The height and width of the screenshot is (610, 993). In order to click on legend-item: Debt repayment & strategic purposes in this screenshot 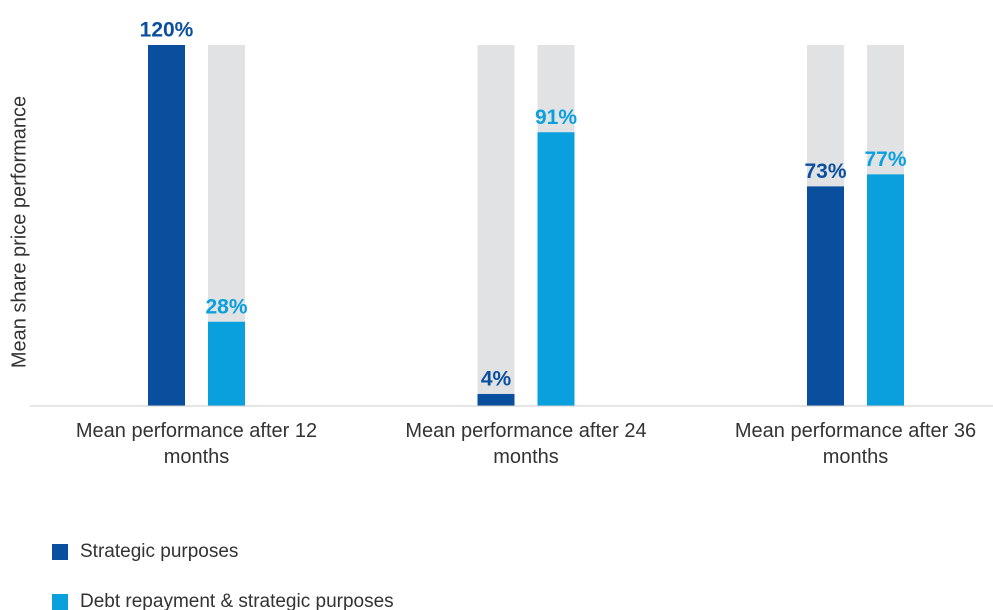, I will do `click(223, 600)`.